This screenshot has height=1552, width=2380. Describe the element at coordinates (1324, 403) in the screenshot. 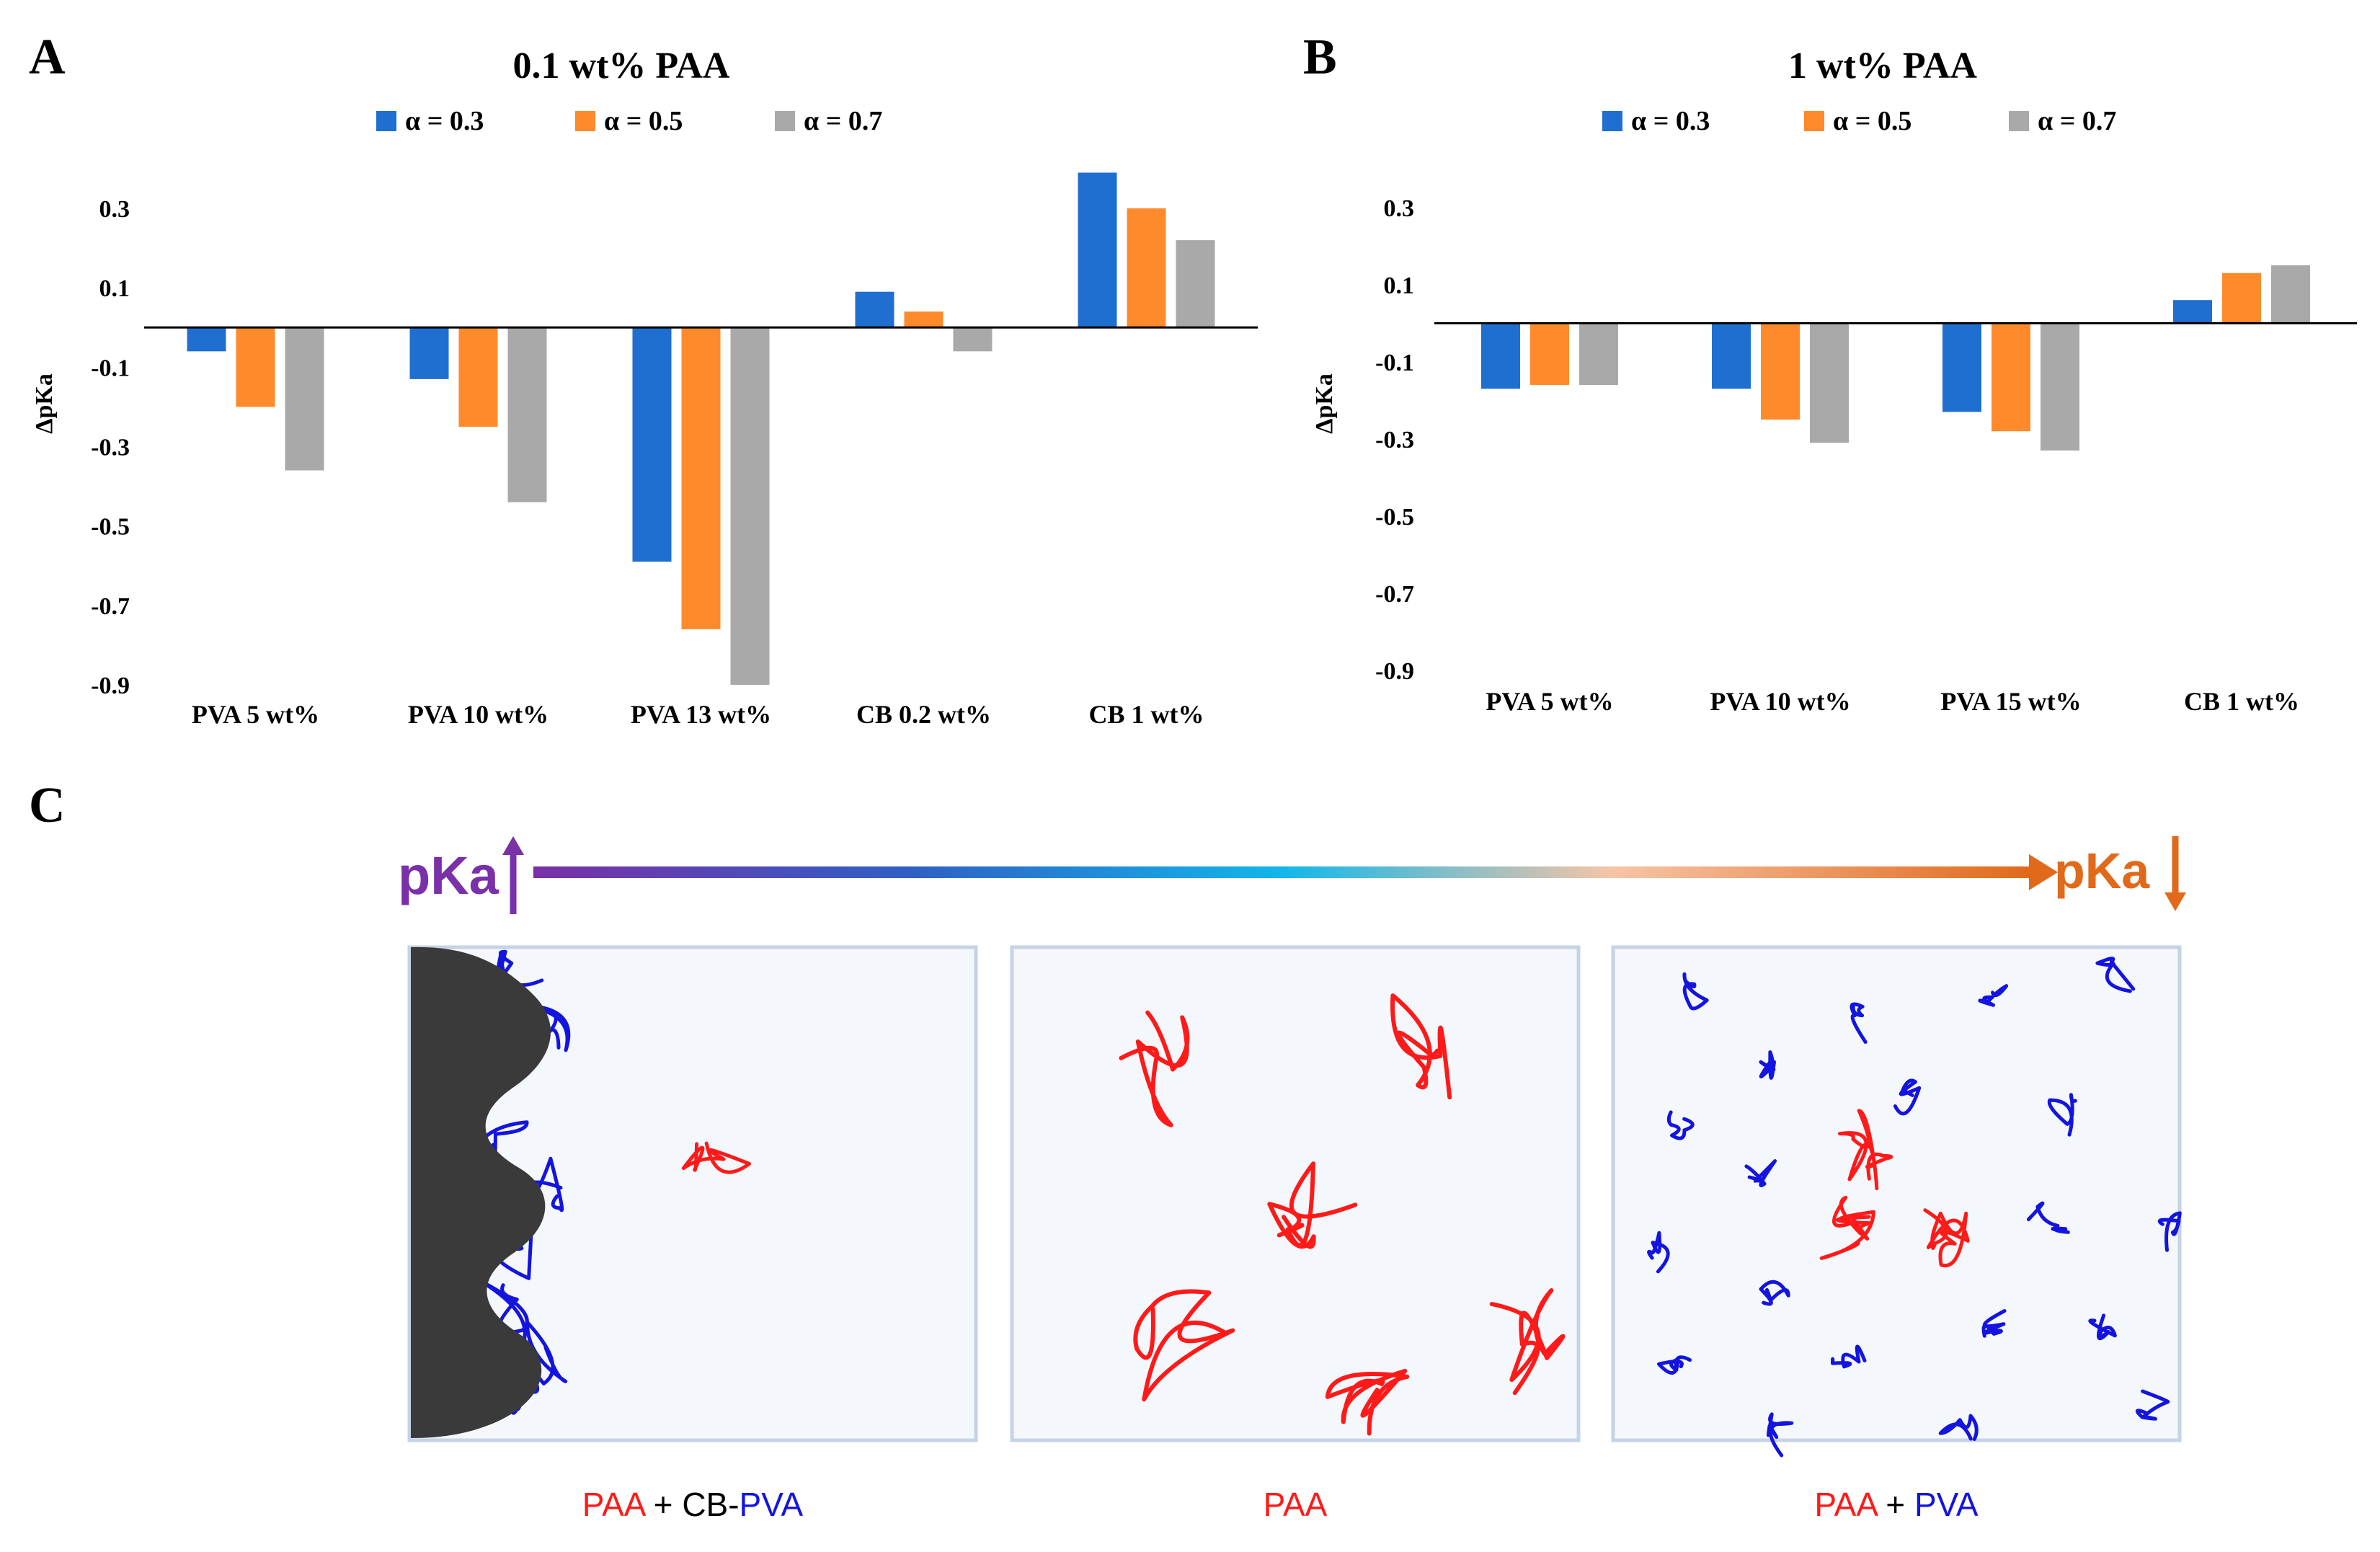

I see `chart-b-ylabel: ΔpKa` at that location.